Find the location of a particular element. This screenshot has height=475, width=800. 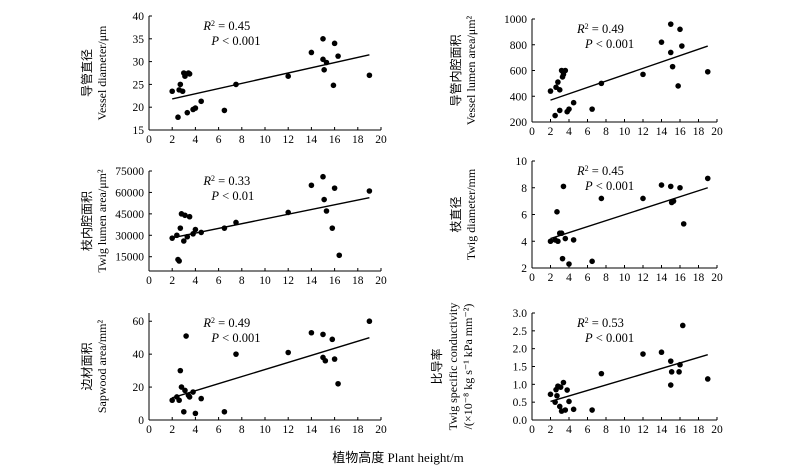

p-value-label: P < 0.001 is located at coordinates (235, 41).